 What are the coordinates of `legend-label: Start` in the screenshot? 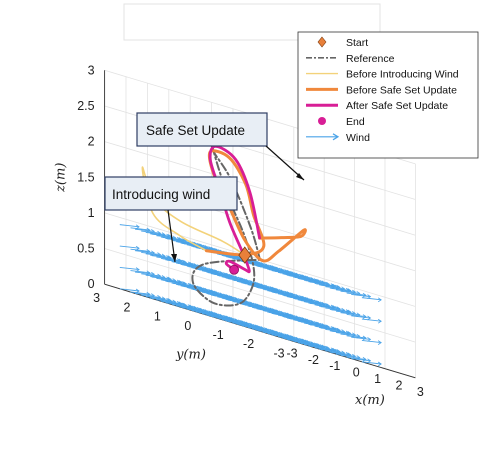 It's located at (357, 43).